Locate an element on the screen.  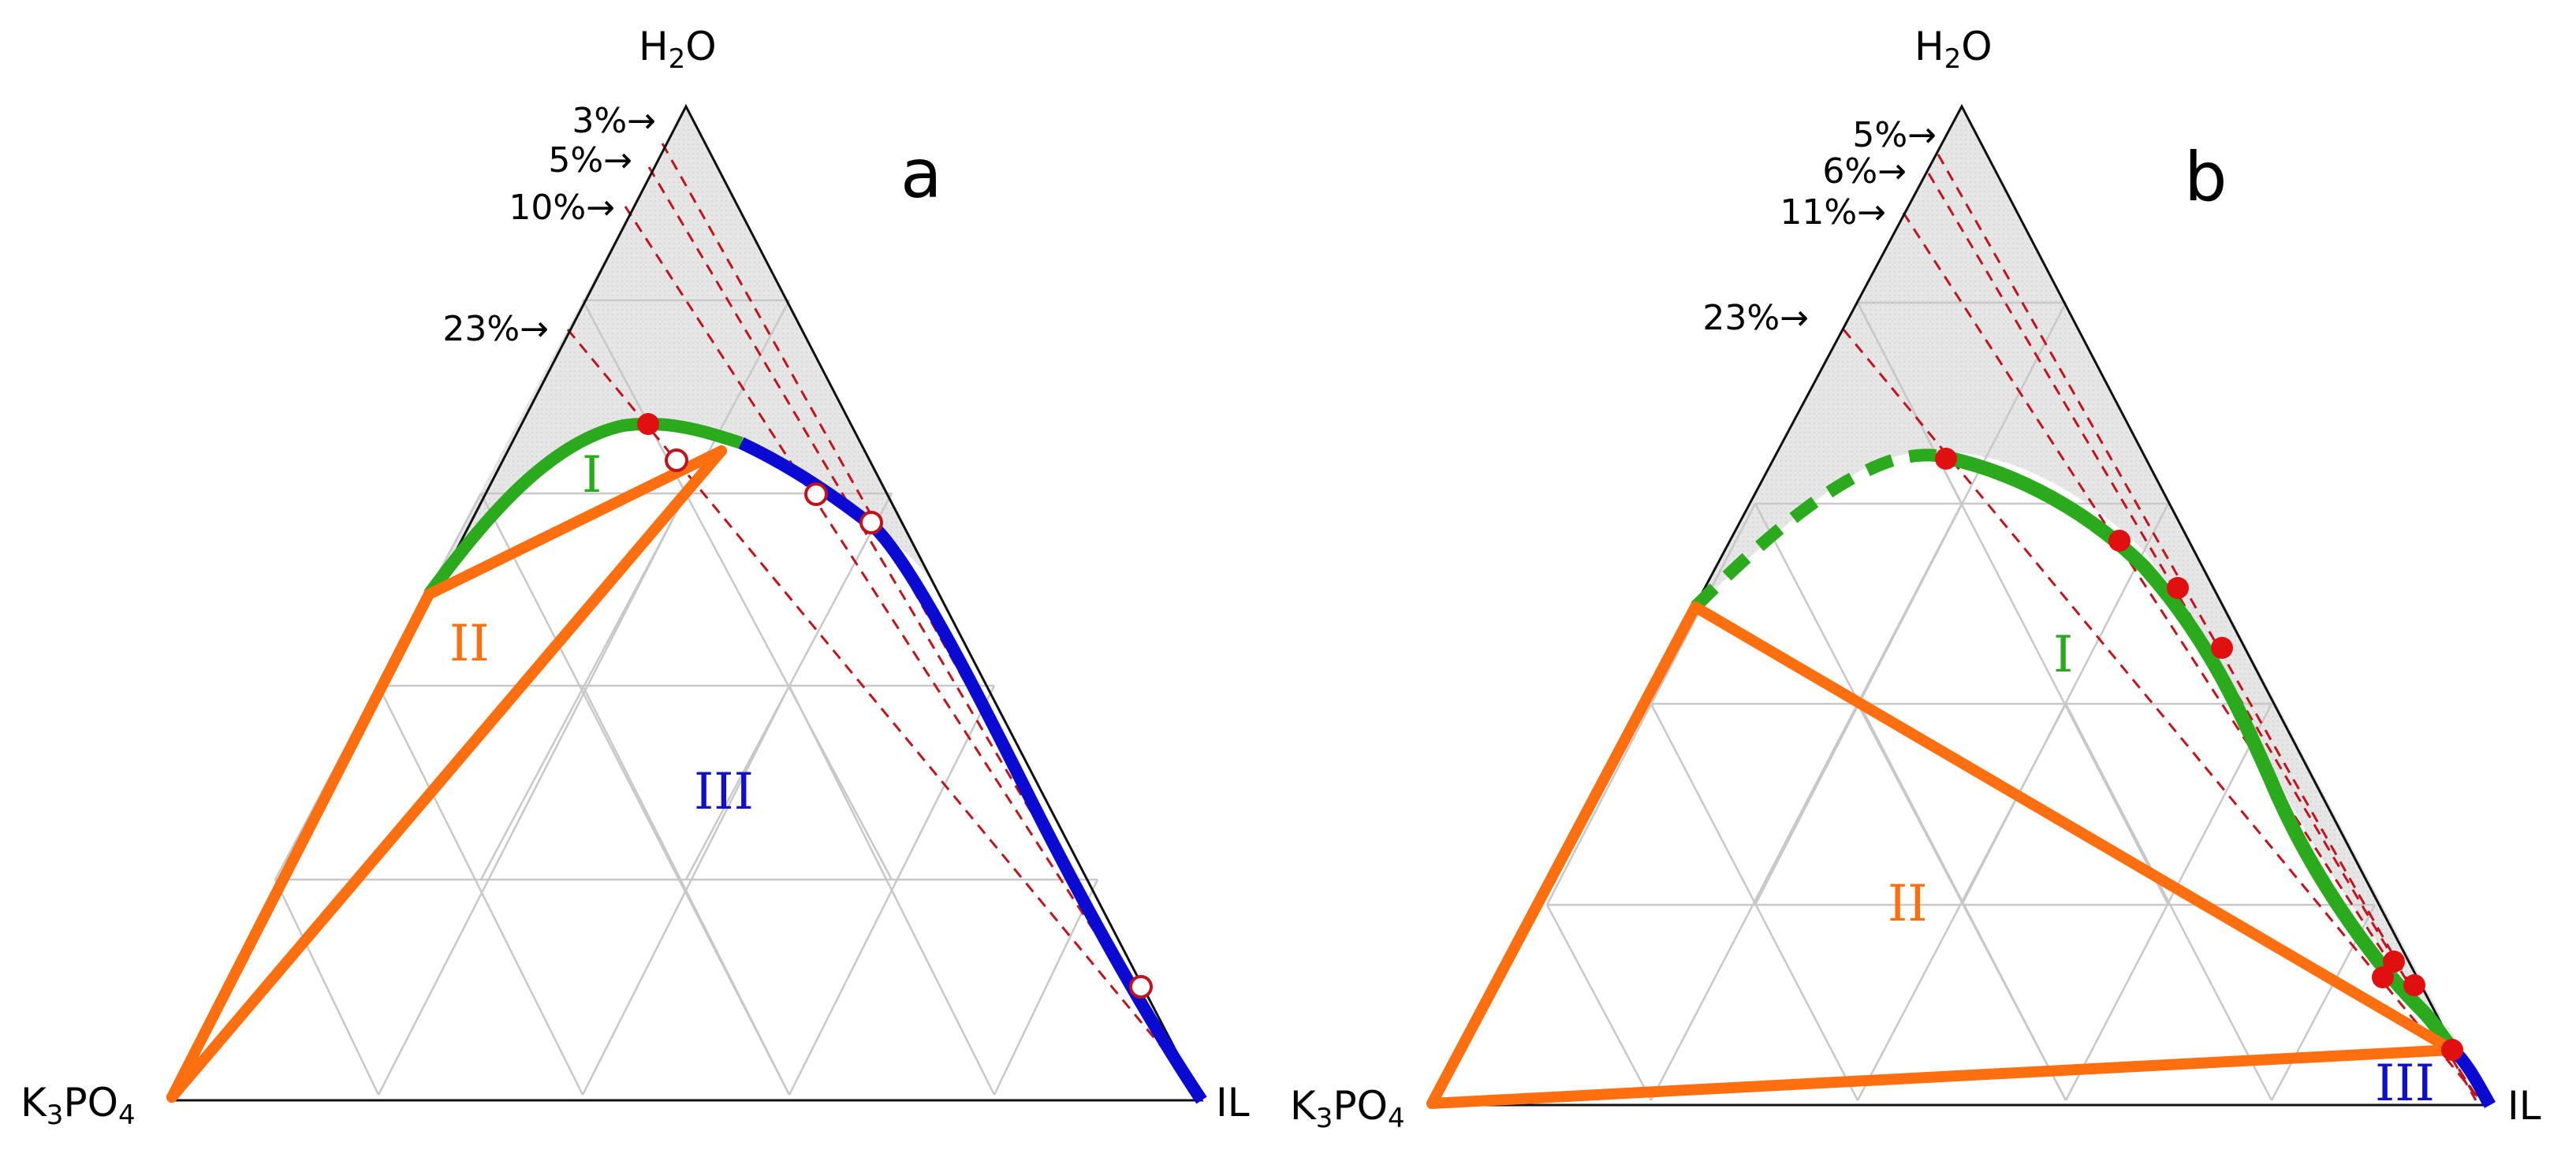
region-label-a-III: III is located at coordinates (724, 792).